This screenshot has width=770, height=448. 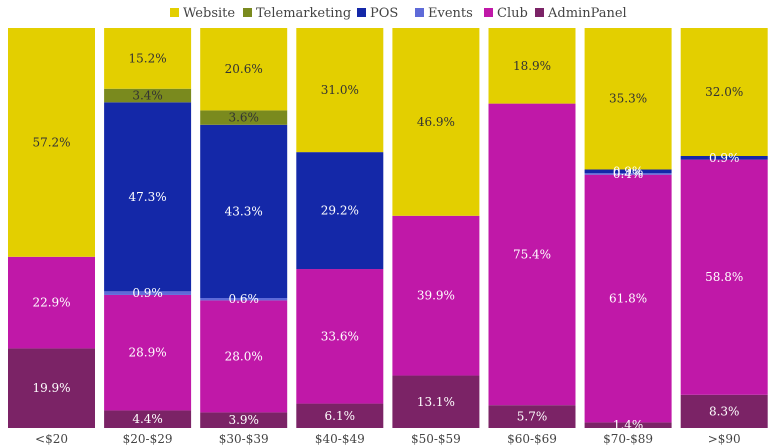 I want to click on data-label-club-30-39: 28.0%, so click(x=244, y=356).